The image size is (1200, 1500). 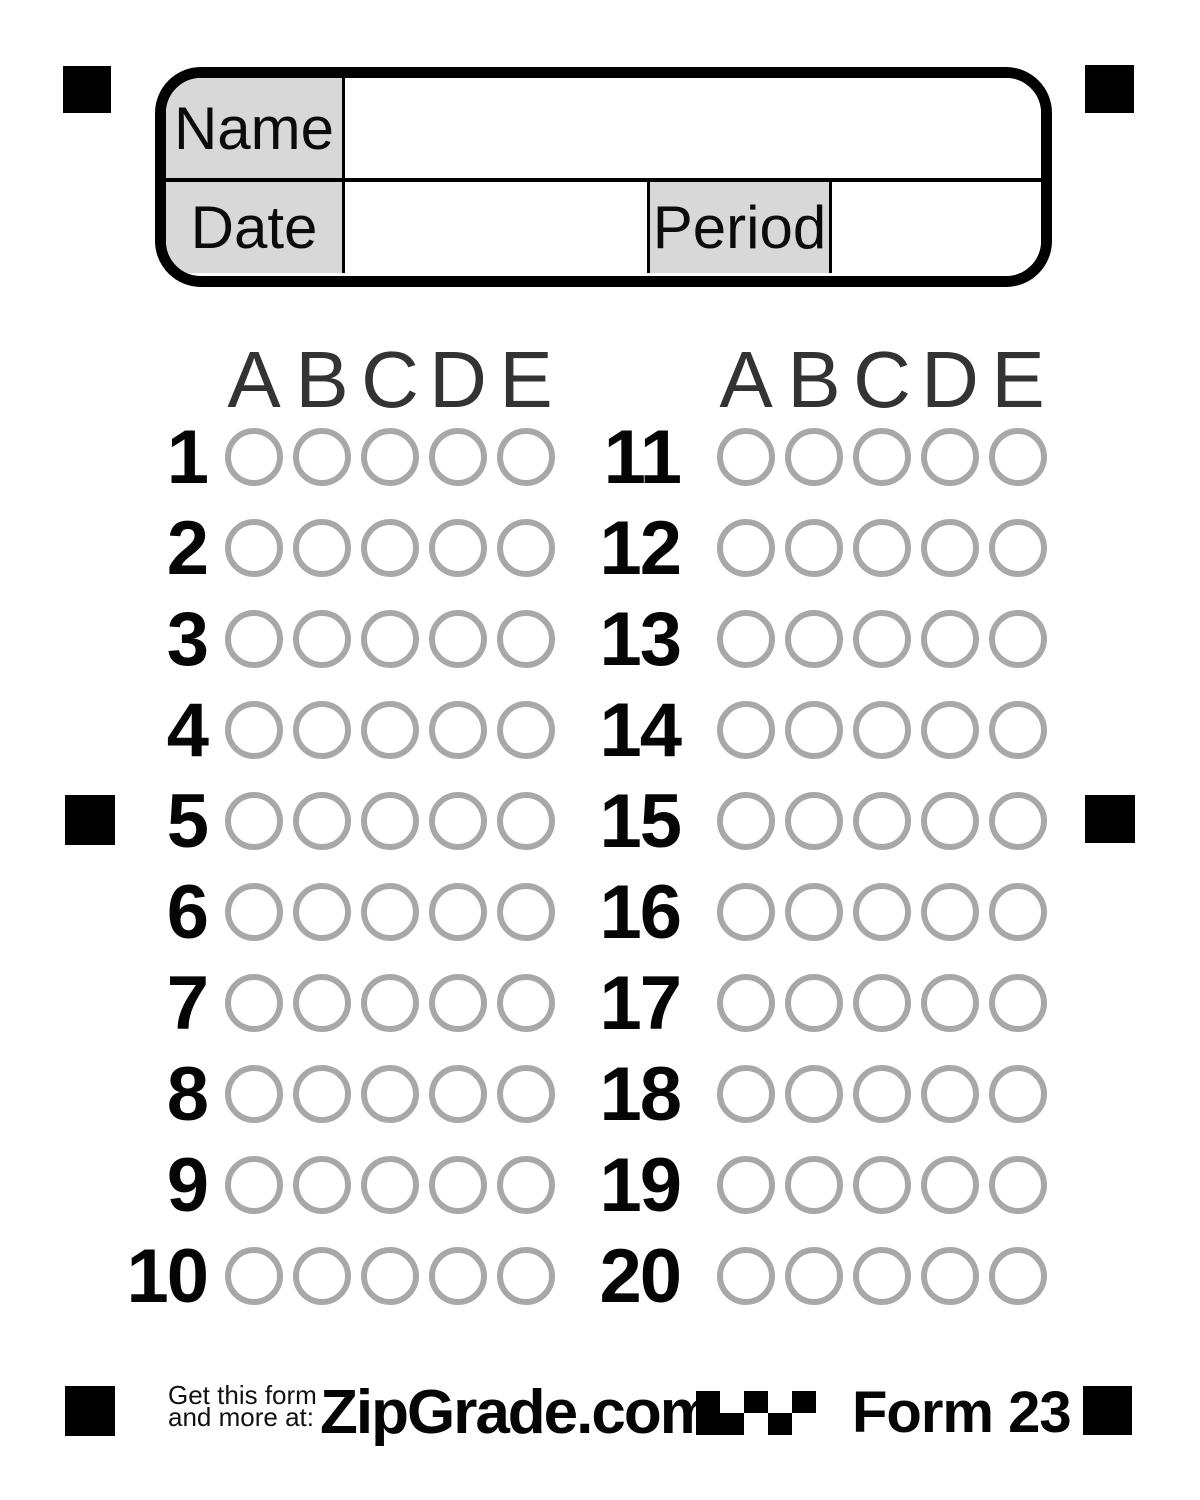 I want to click on bubble-q15-B, so click(x=814, y=821).